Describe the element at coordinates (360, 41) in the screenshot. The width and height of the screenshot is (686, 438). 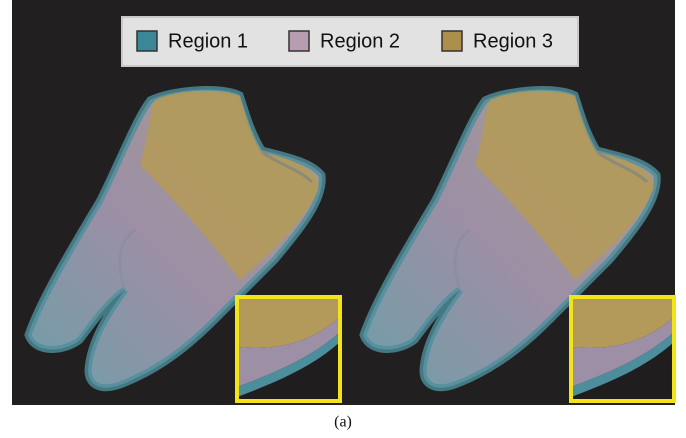
I see `legend-label: Region 2` at that location.